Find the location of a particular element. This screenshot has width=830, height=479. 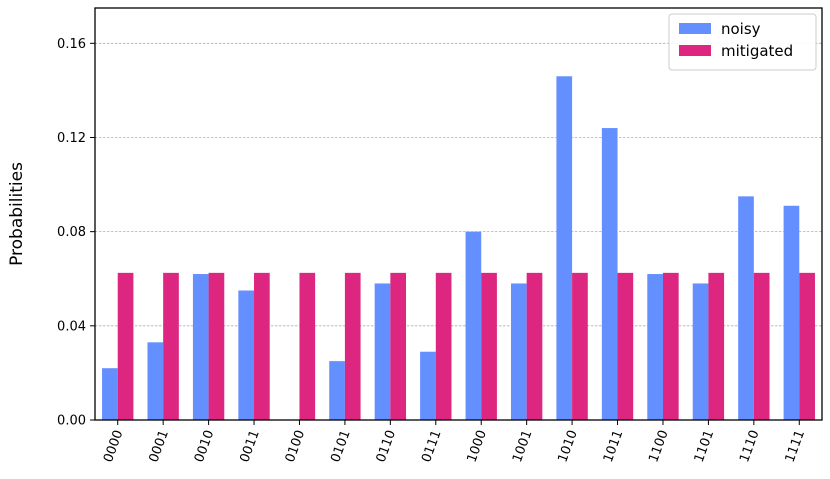

x-tick-label: 0011 is located at coordinates (249, 446).